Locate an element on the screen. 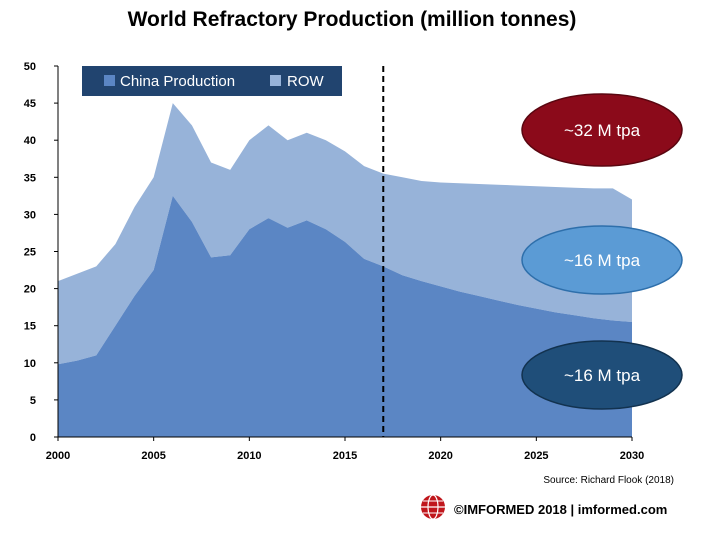  legend-label-row: ROW is located at coordinates (306, 81).